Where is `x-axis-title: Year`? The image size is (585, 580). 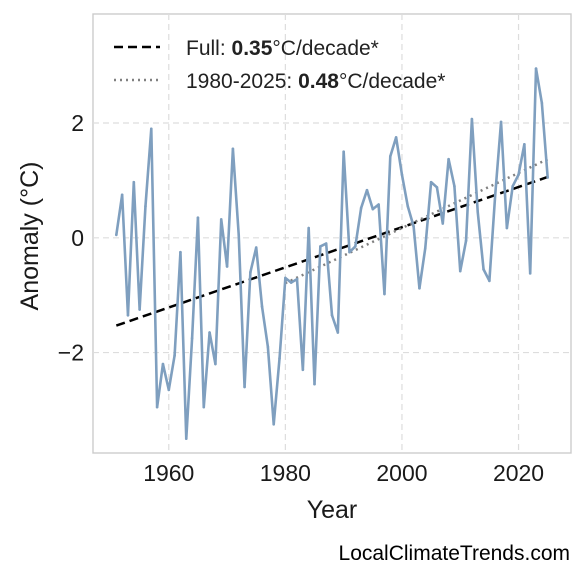 x-axis-title: Year is located at coordinates (332, 510).